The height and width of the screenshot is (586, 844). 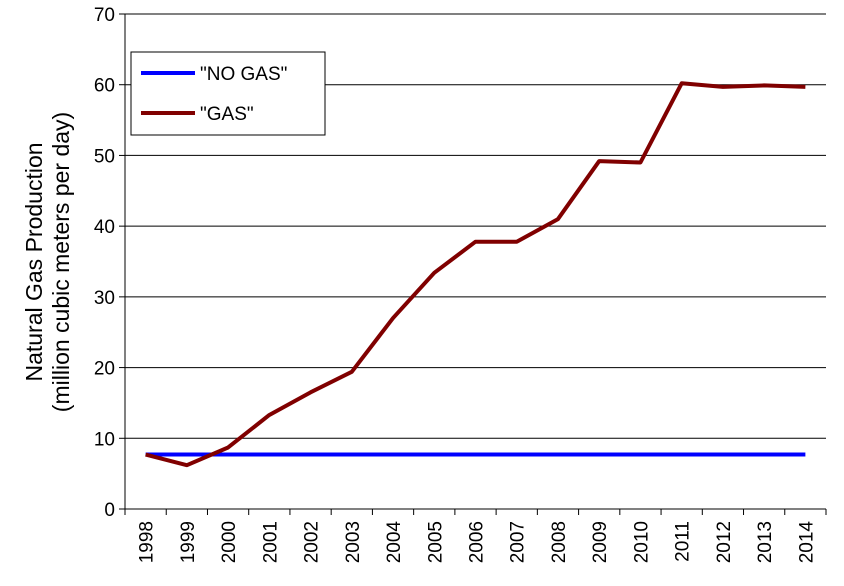 What do you see at coordinates (435, 542) in the screenshot?
I see `x-tick-label: 2005` at bounding box center [435, 542].